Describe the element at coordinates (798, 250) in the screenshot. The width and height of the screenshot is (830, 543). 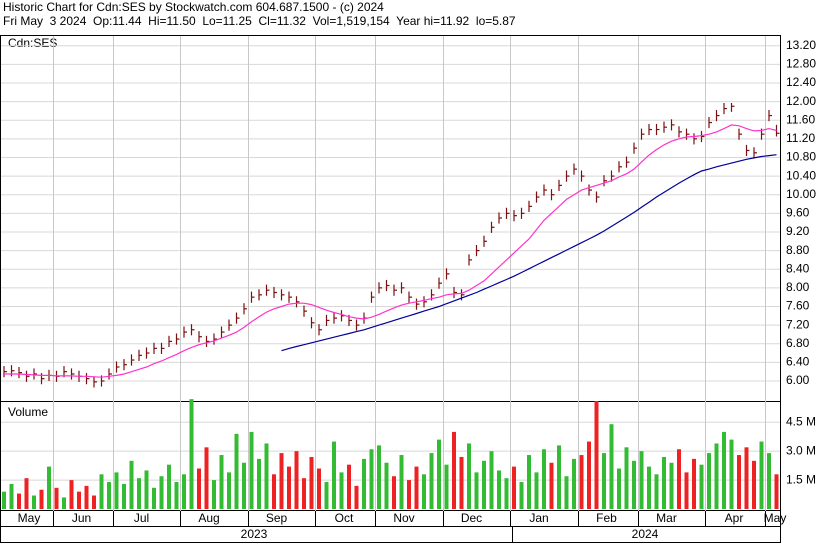
I see `y-tick-label: 8.80` at that location.